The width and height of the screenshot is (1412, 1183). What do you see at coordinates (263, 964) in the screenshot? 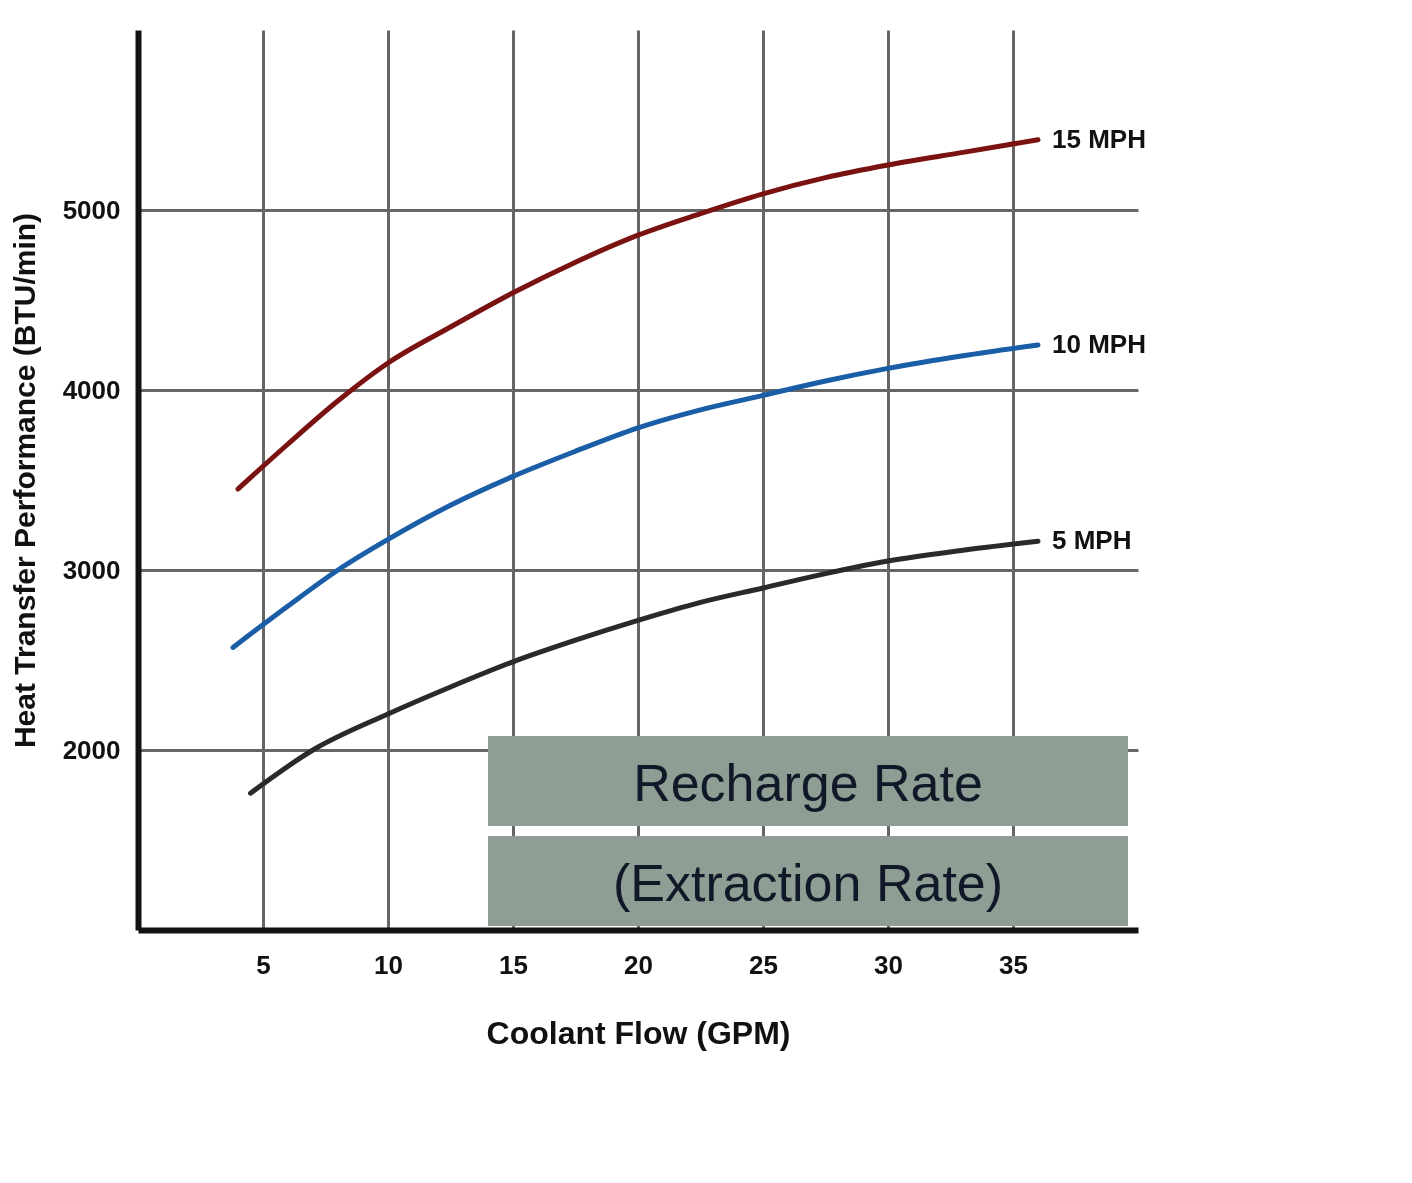
I see `x-tick-label: 5` at bounding box center [263, 964].